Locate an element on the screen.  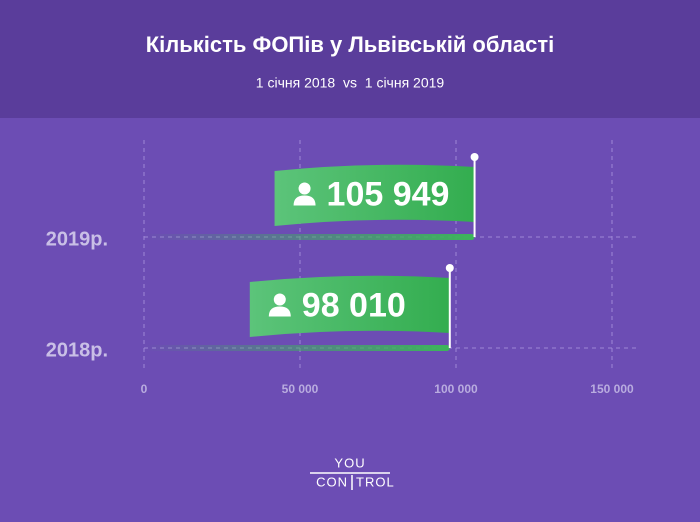
value-label: 105 949 is located at coordinates (388, 194).